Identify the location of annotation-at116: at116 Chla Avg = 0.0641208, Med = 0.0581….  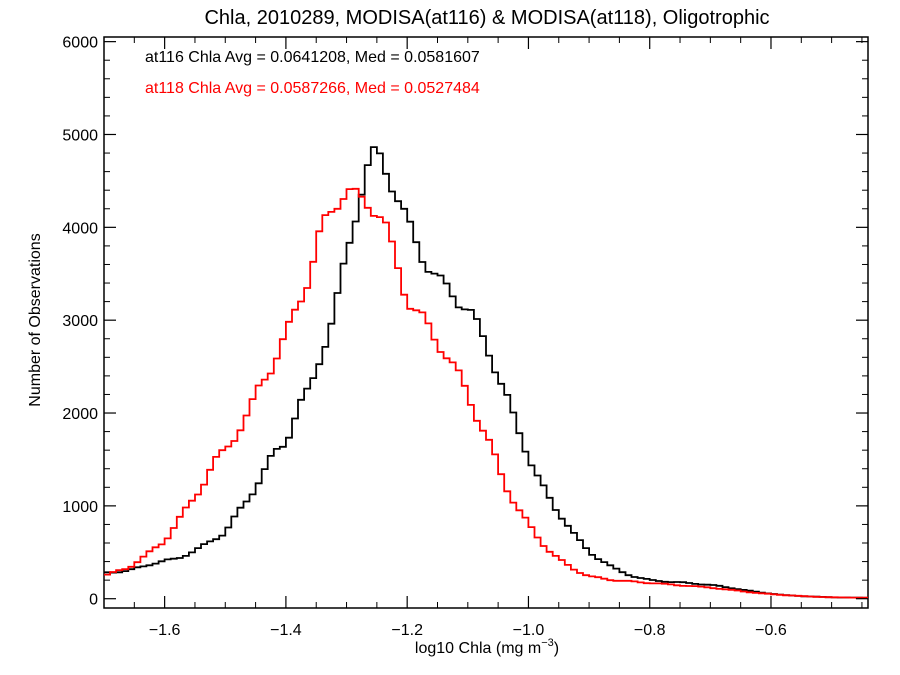
(312, 57).